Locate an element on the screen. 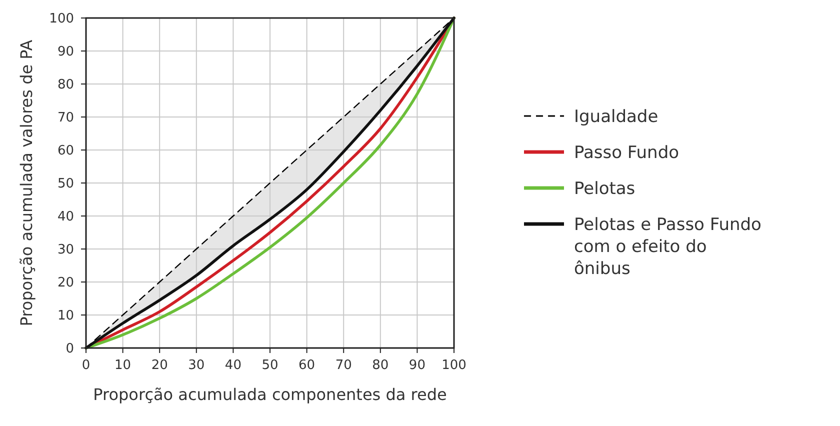 The width and height of the screenshot is (840, 426). x-tick-label: 30 is located at coordinates (196, 365).